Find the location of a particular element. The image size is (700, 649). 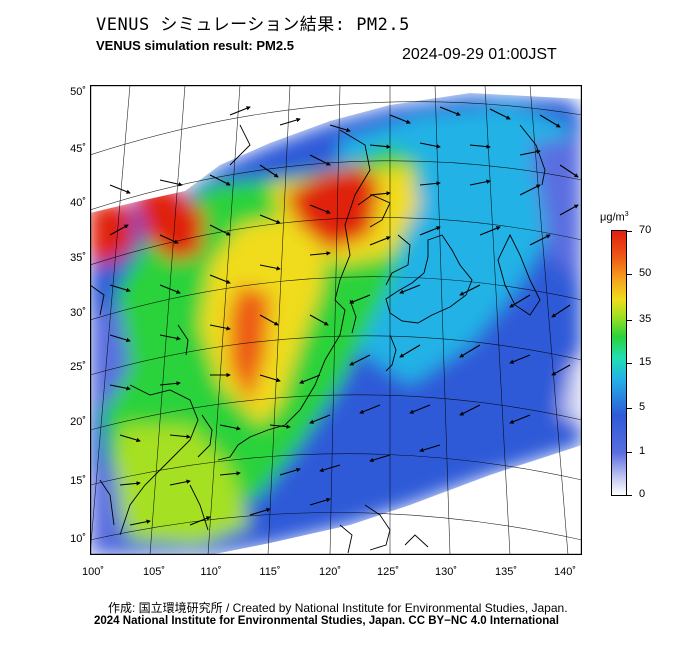

colorbar-tick-1: 1 is located at coordinates (642, 451).